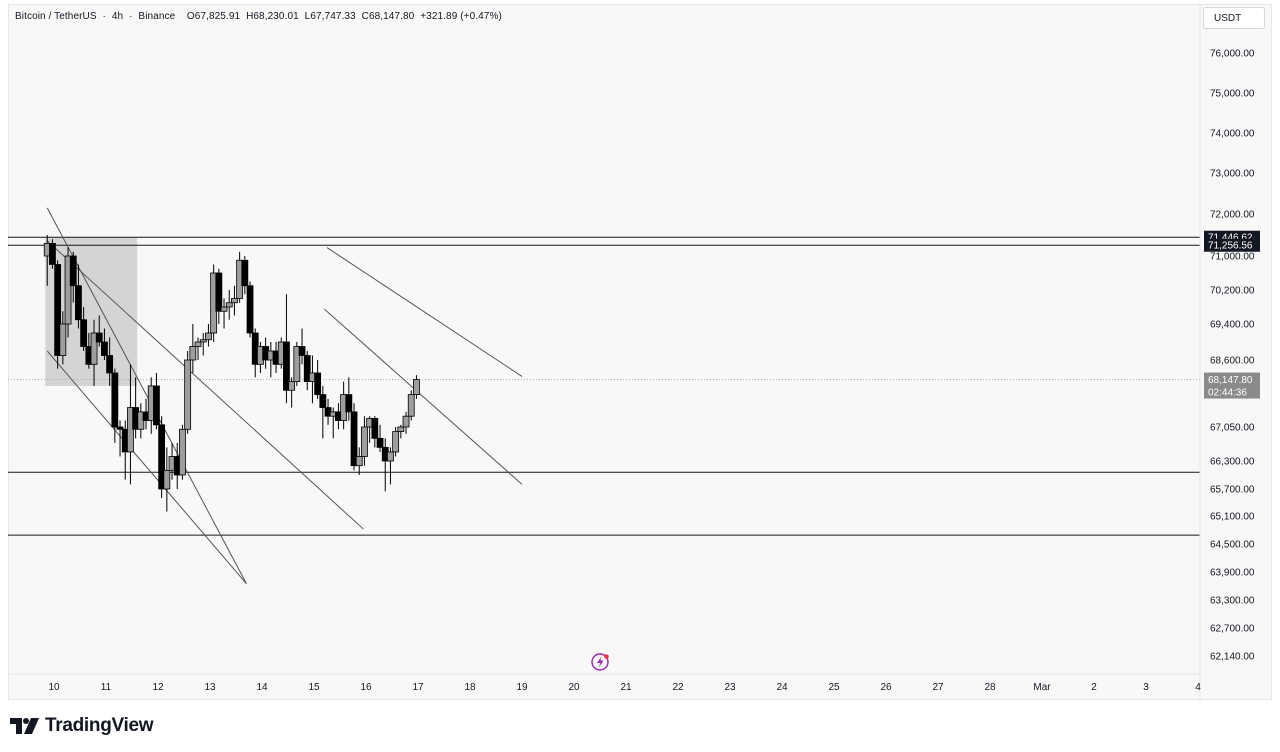  What do you see at coordinates (1232, 94) in the screenshot?
I see `price-tick-label: 75,000.00` at bounding box center [1232, 94].